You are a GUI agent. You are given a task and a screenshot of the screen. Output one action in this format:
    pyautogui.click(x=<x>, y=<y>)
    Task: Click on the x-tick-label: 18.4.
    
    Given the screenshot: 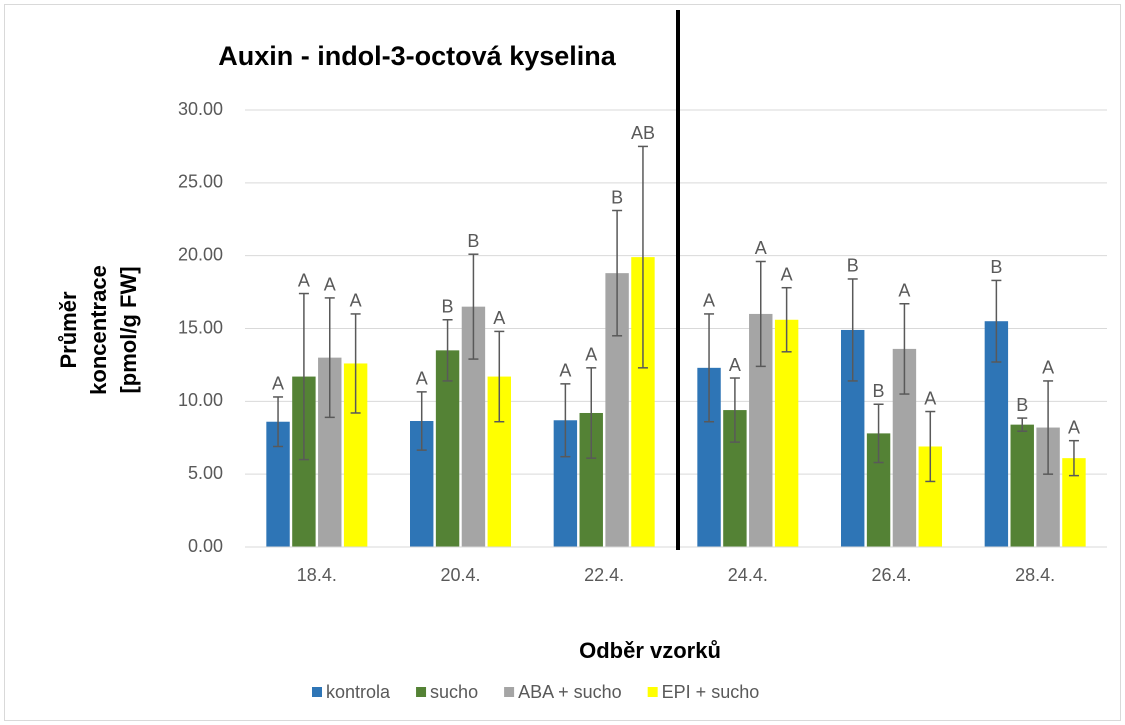 What is the action you would take?
    pyautogui.click(x=317, y=575)
    